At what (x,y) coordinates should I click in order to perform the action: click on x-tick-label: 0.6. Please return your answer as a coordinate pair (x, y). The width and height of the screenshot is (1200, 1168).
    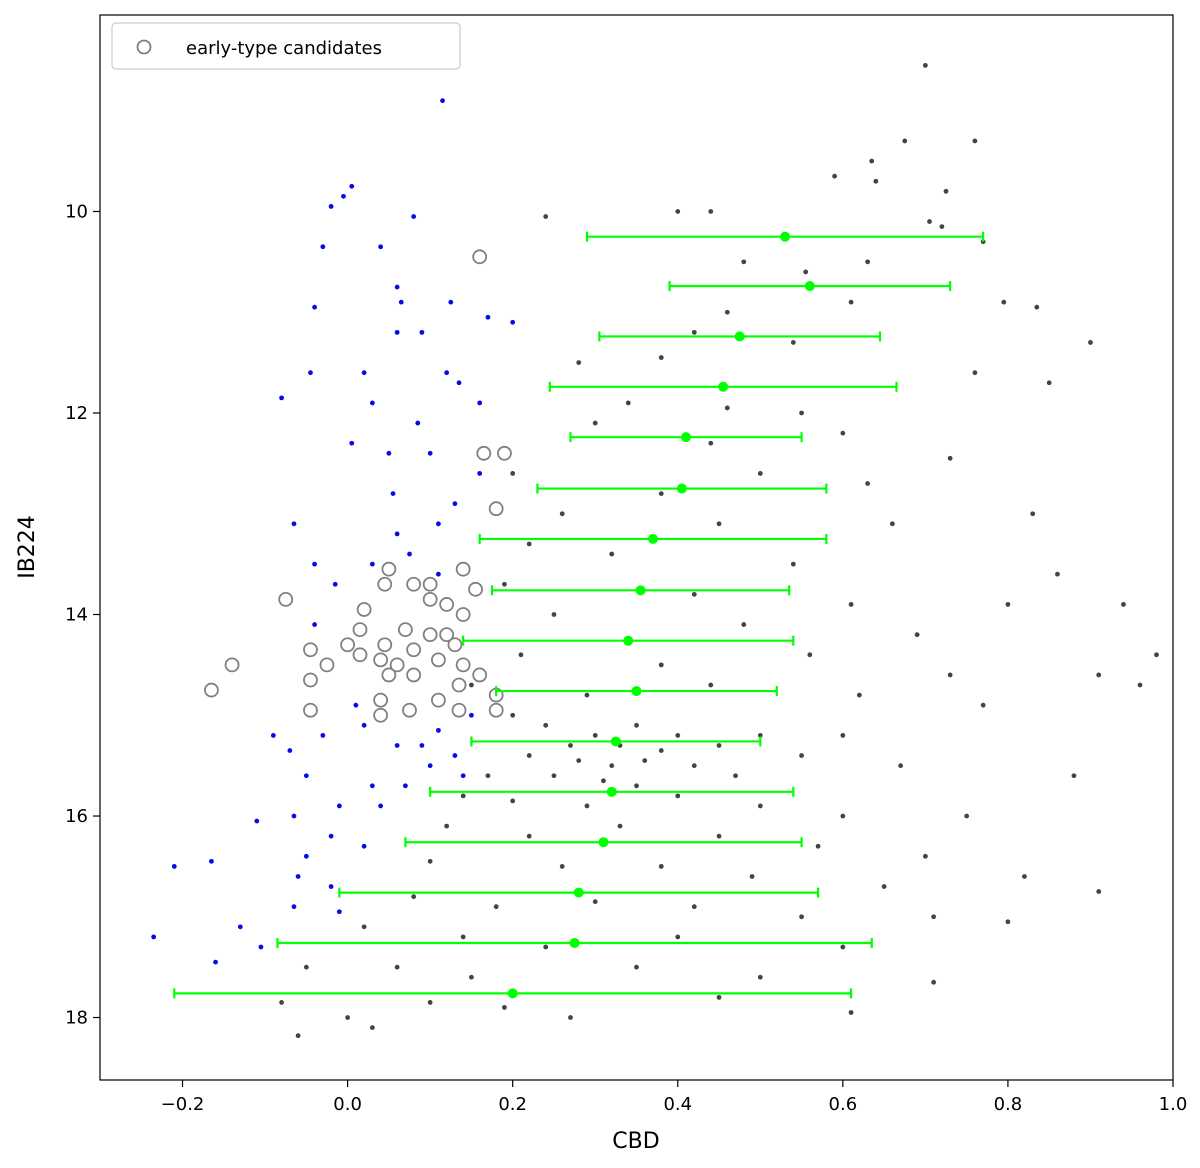
    Looking at the image, I should click on (843, 1104).